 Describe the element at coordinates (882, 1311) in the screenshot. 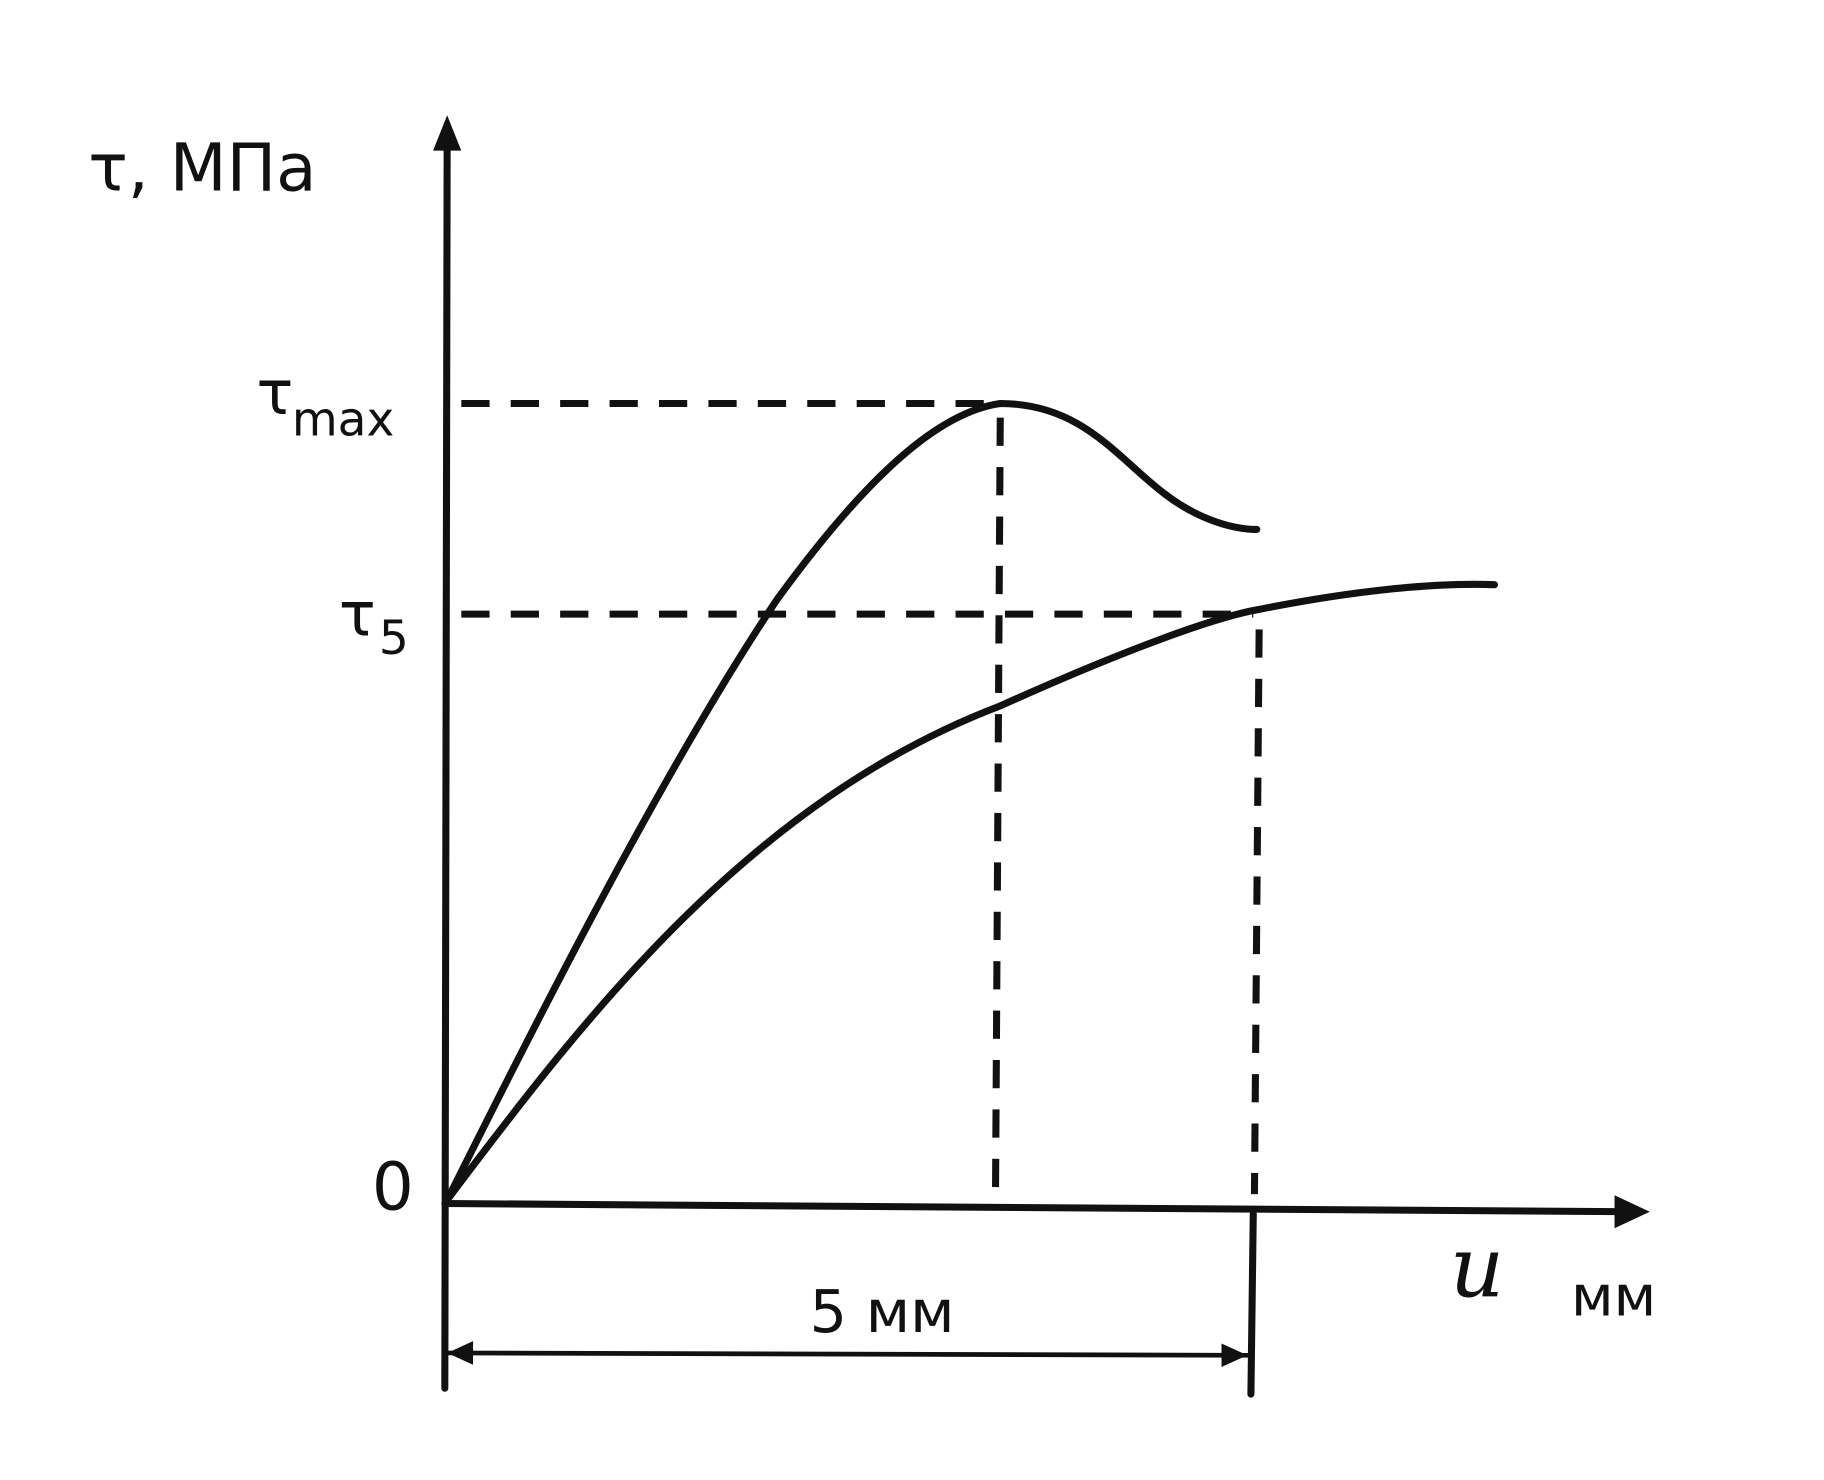

I see `dimension-label: 5 мм` at that location.